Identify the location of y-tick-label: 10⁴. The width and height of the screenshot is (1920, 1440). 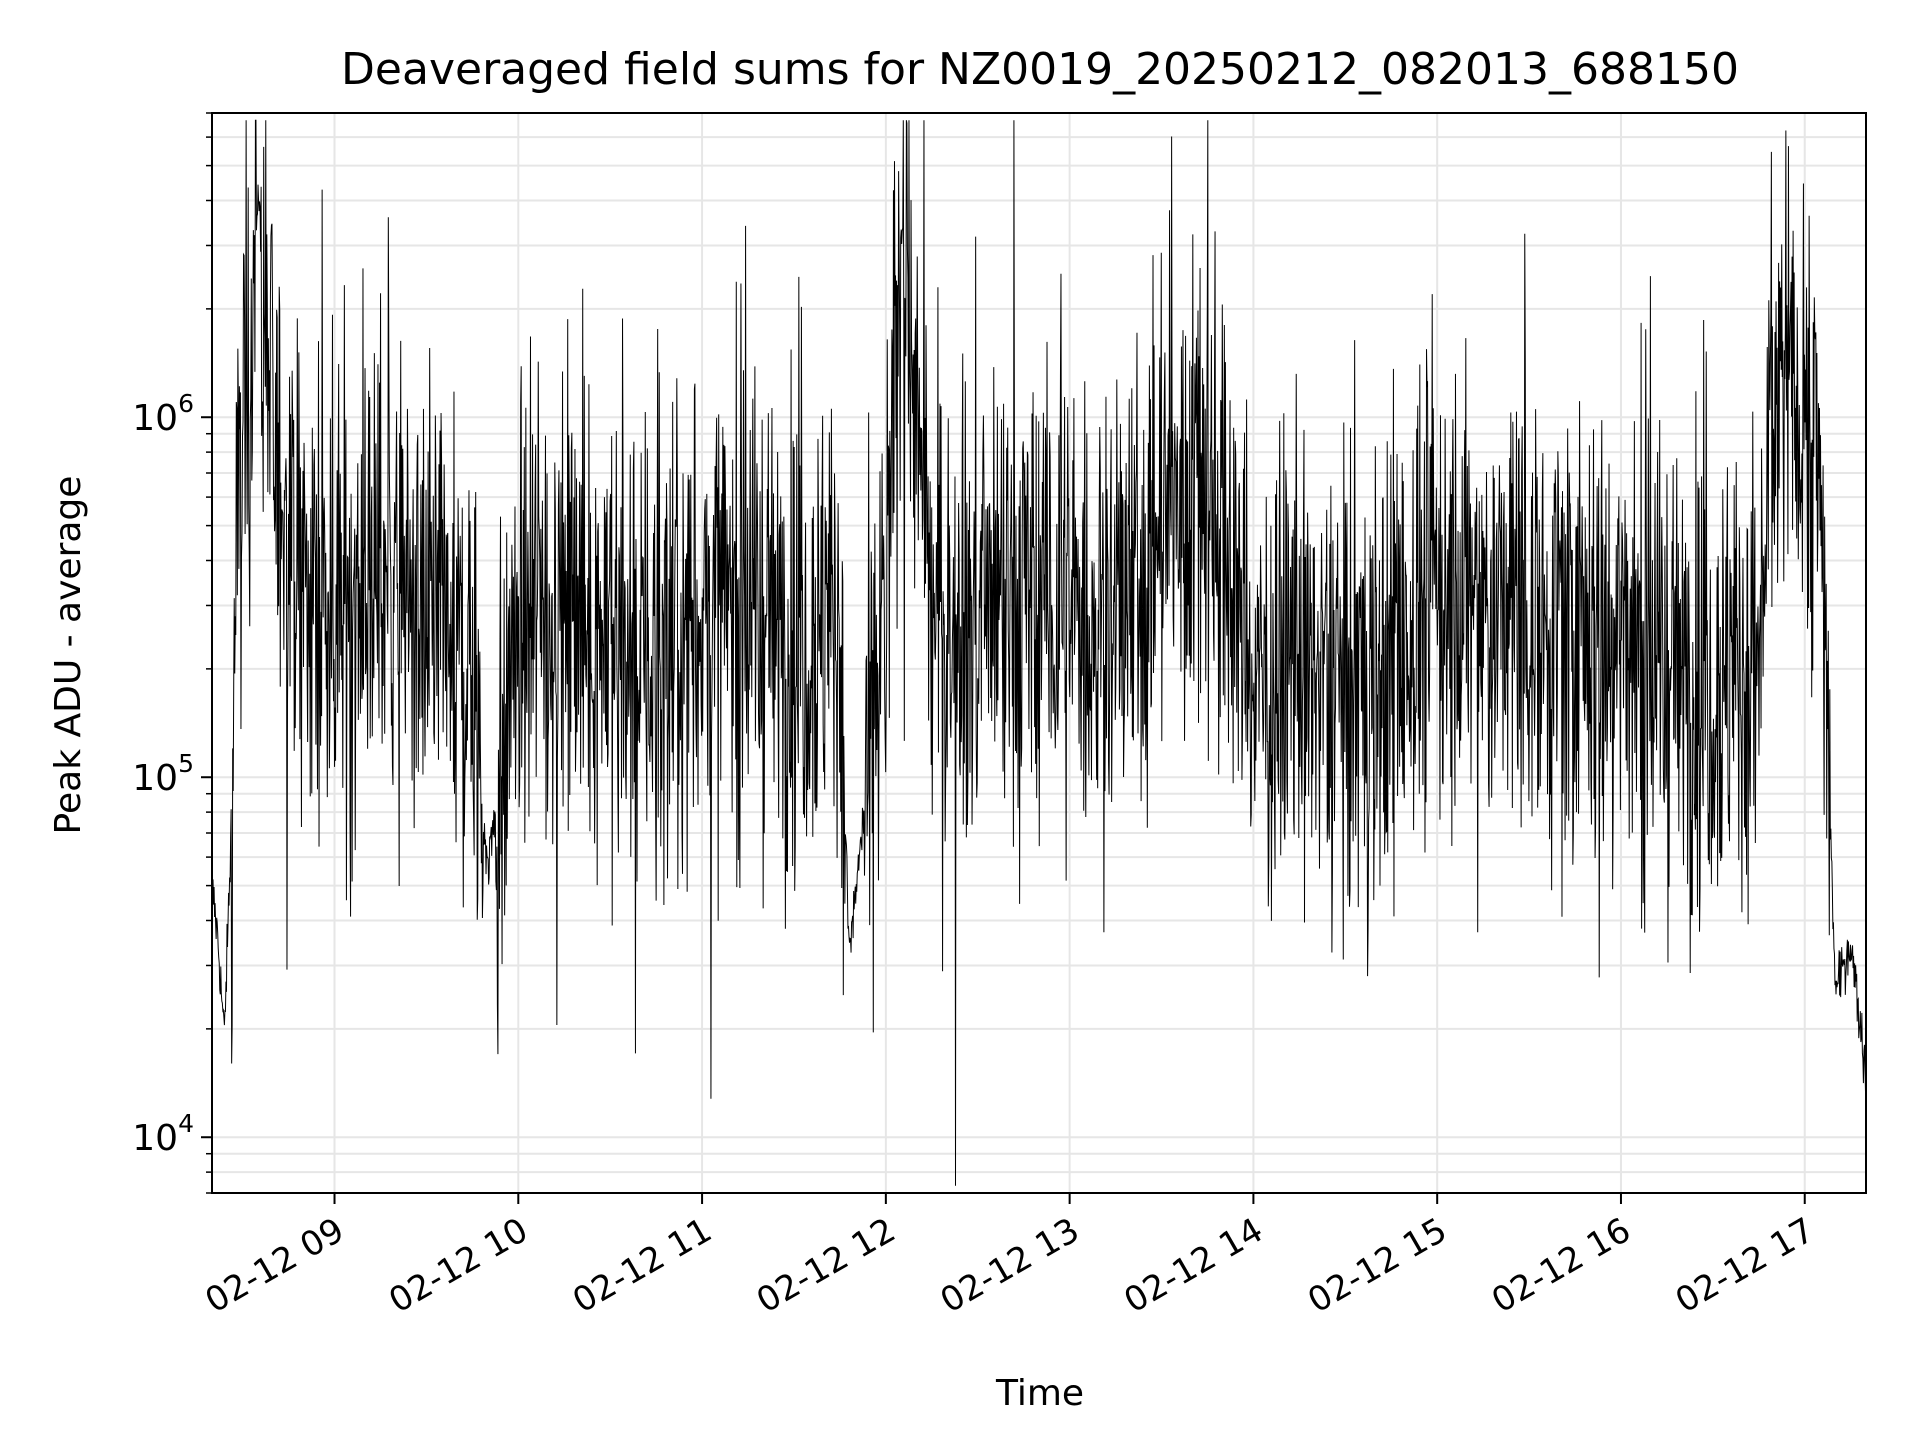
(163, 1134).